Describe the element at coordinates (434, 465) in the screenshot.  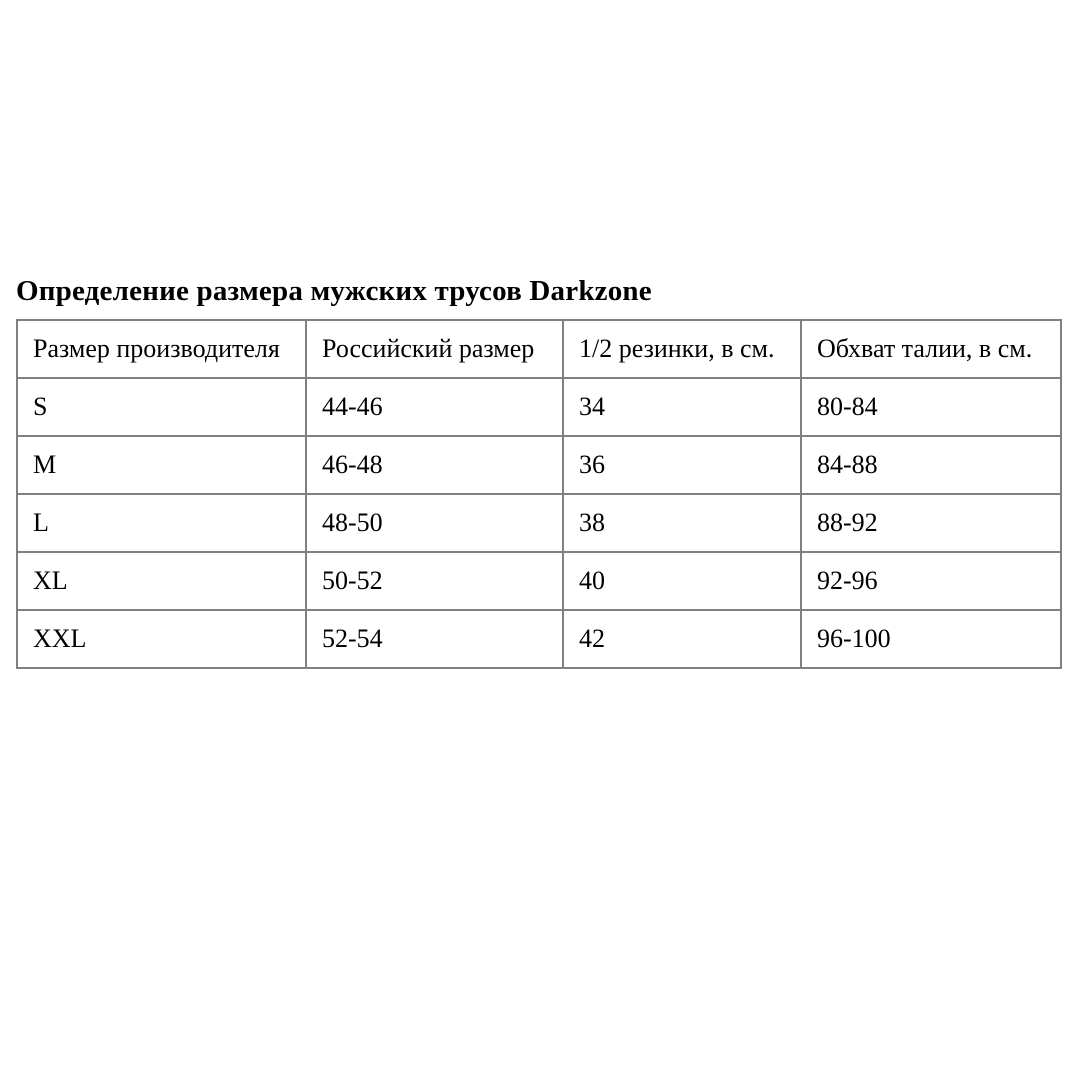
I see `table-cell: 46-48` at that location.